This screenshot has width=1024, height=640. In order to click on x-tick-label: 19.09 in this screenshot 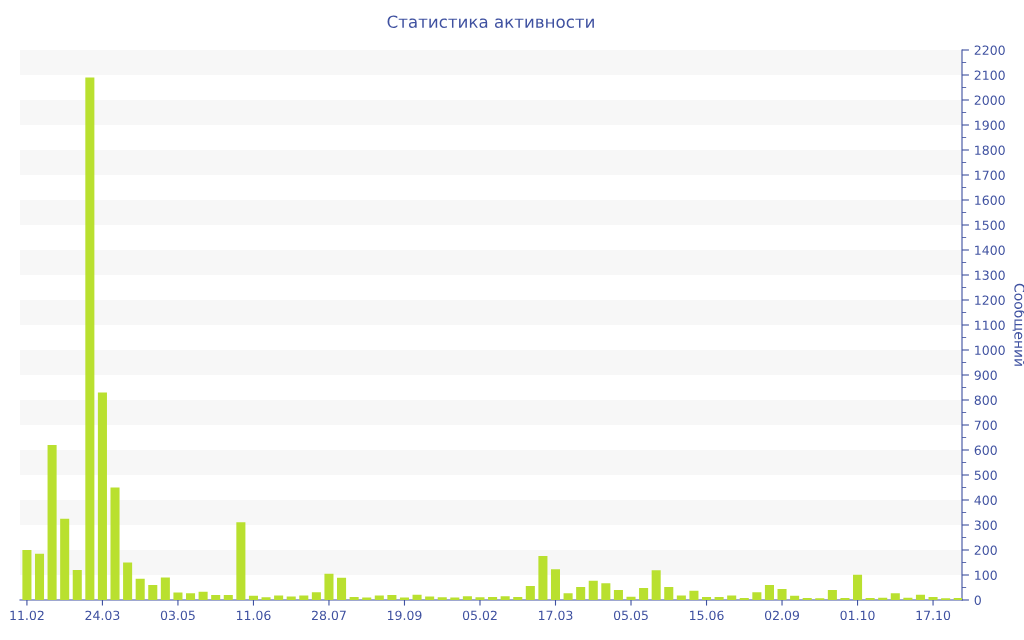, I will do `click(404, 615)`.